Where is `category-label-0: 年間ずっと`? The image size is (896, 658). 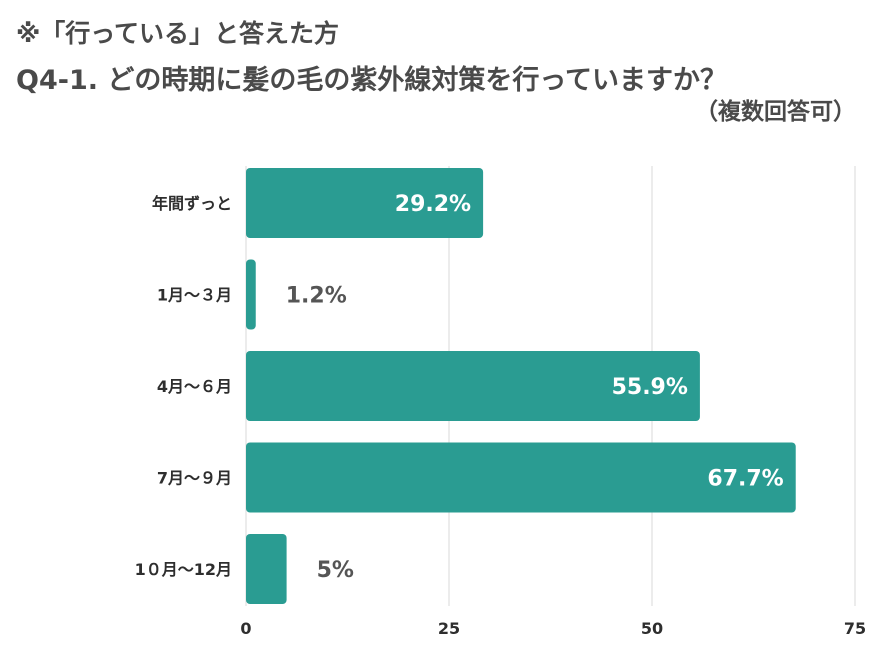
category-label-0: 年間ずっと is located at coordinates (192, 203).